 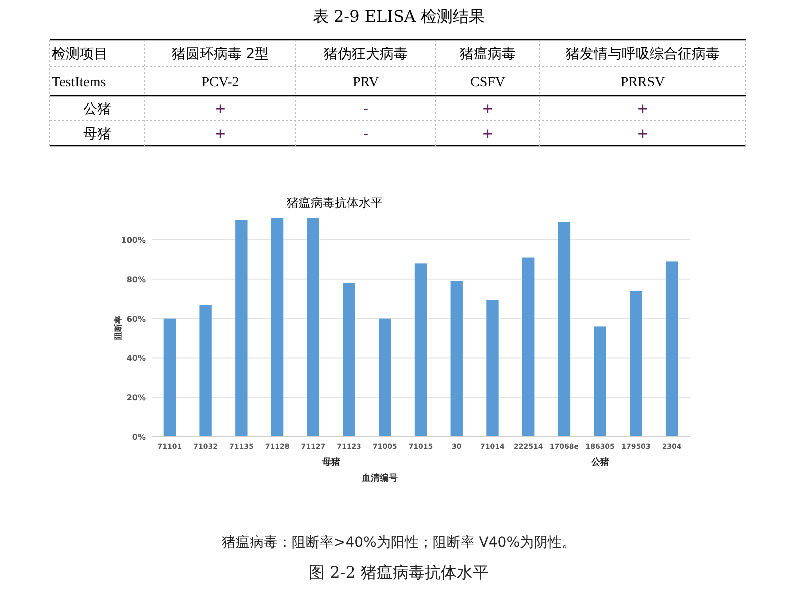 I want to click on y-tick-label: 80%, so click(x=136, y=279).